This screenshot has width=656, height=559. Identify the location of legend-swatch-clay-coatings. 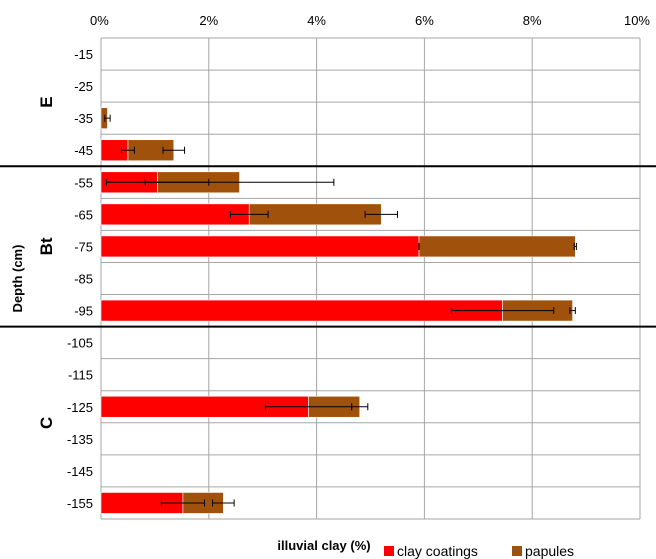
(389, 551).